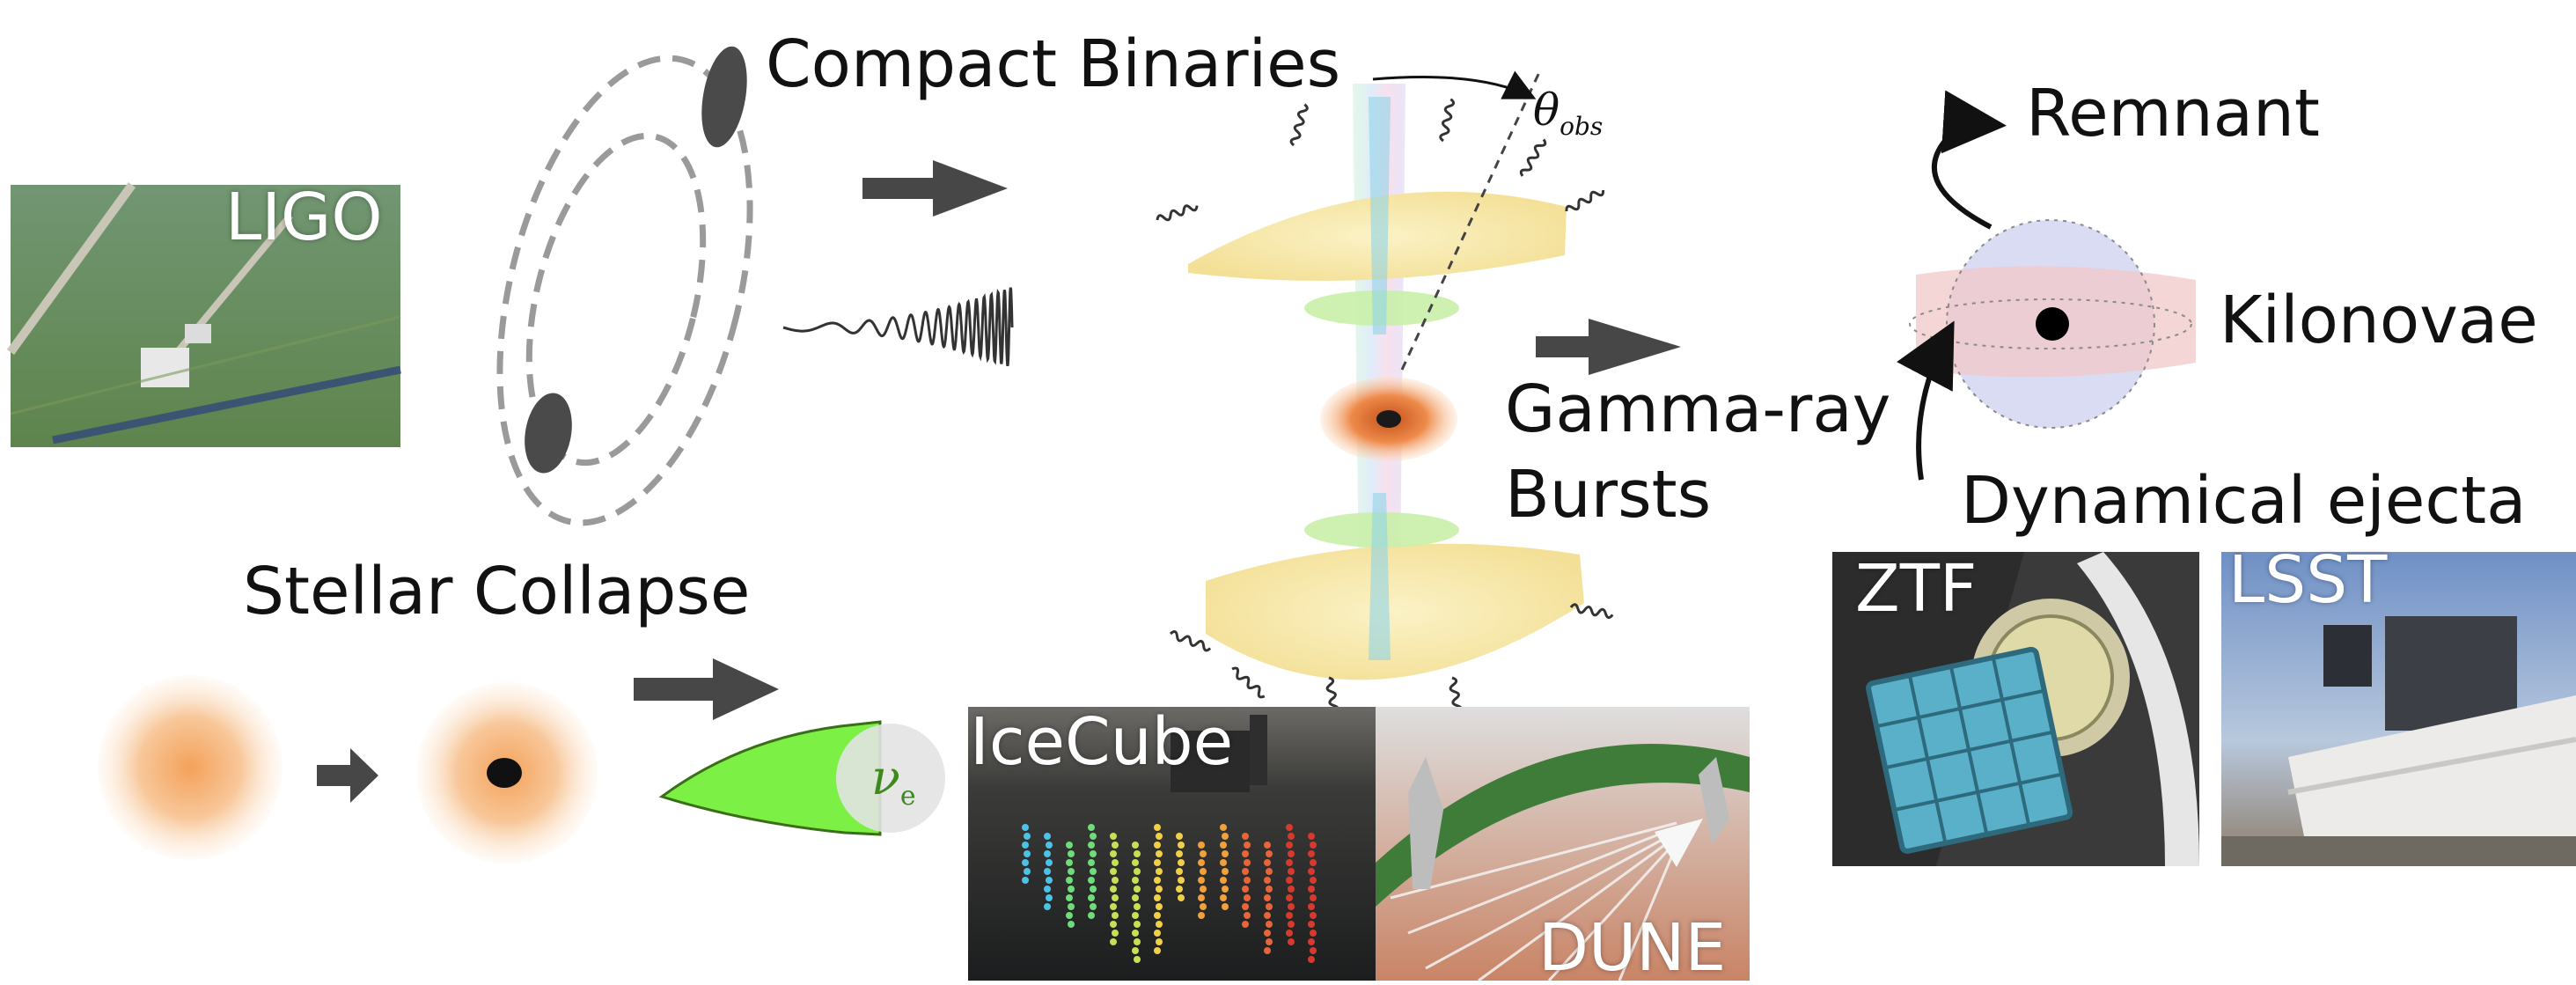 The width and height of the screenshot is (2576, 985). What do you see at coordinates (890, 778) in the screenshot?
I see `neutrino-bubble` at bounding box center [890, 778].